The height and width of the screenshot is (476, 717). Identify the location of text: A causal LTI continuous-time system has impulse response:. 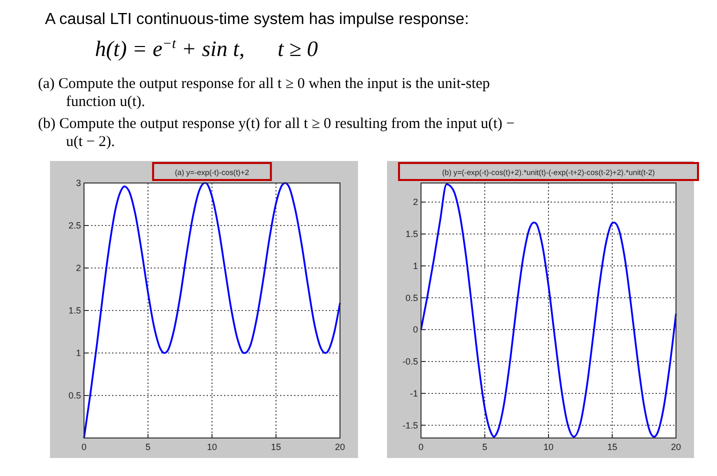
(257, 19).